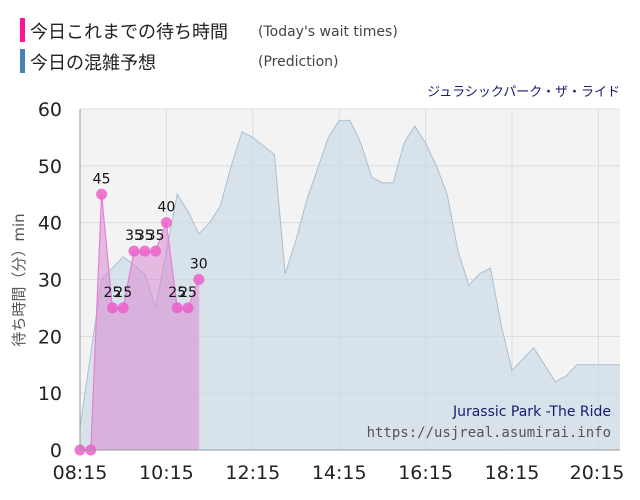  I want to click on x-tick-label: 08:15, so click(80, 473).